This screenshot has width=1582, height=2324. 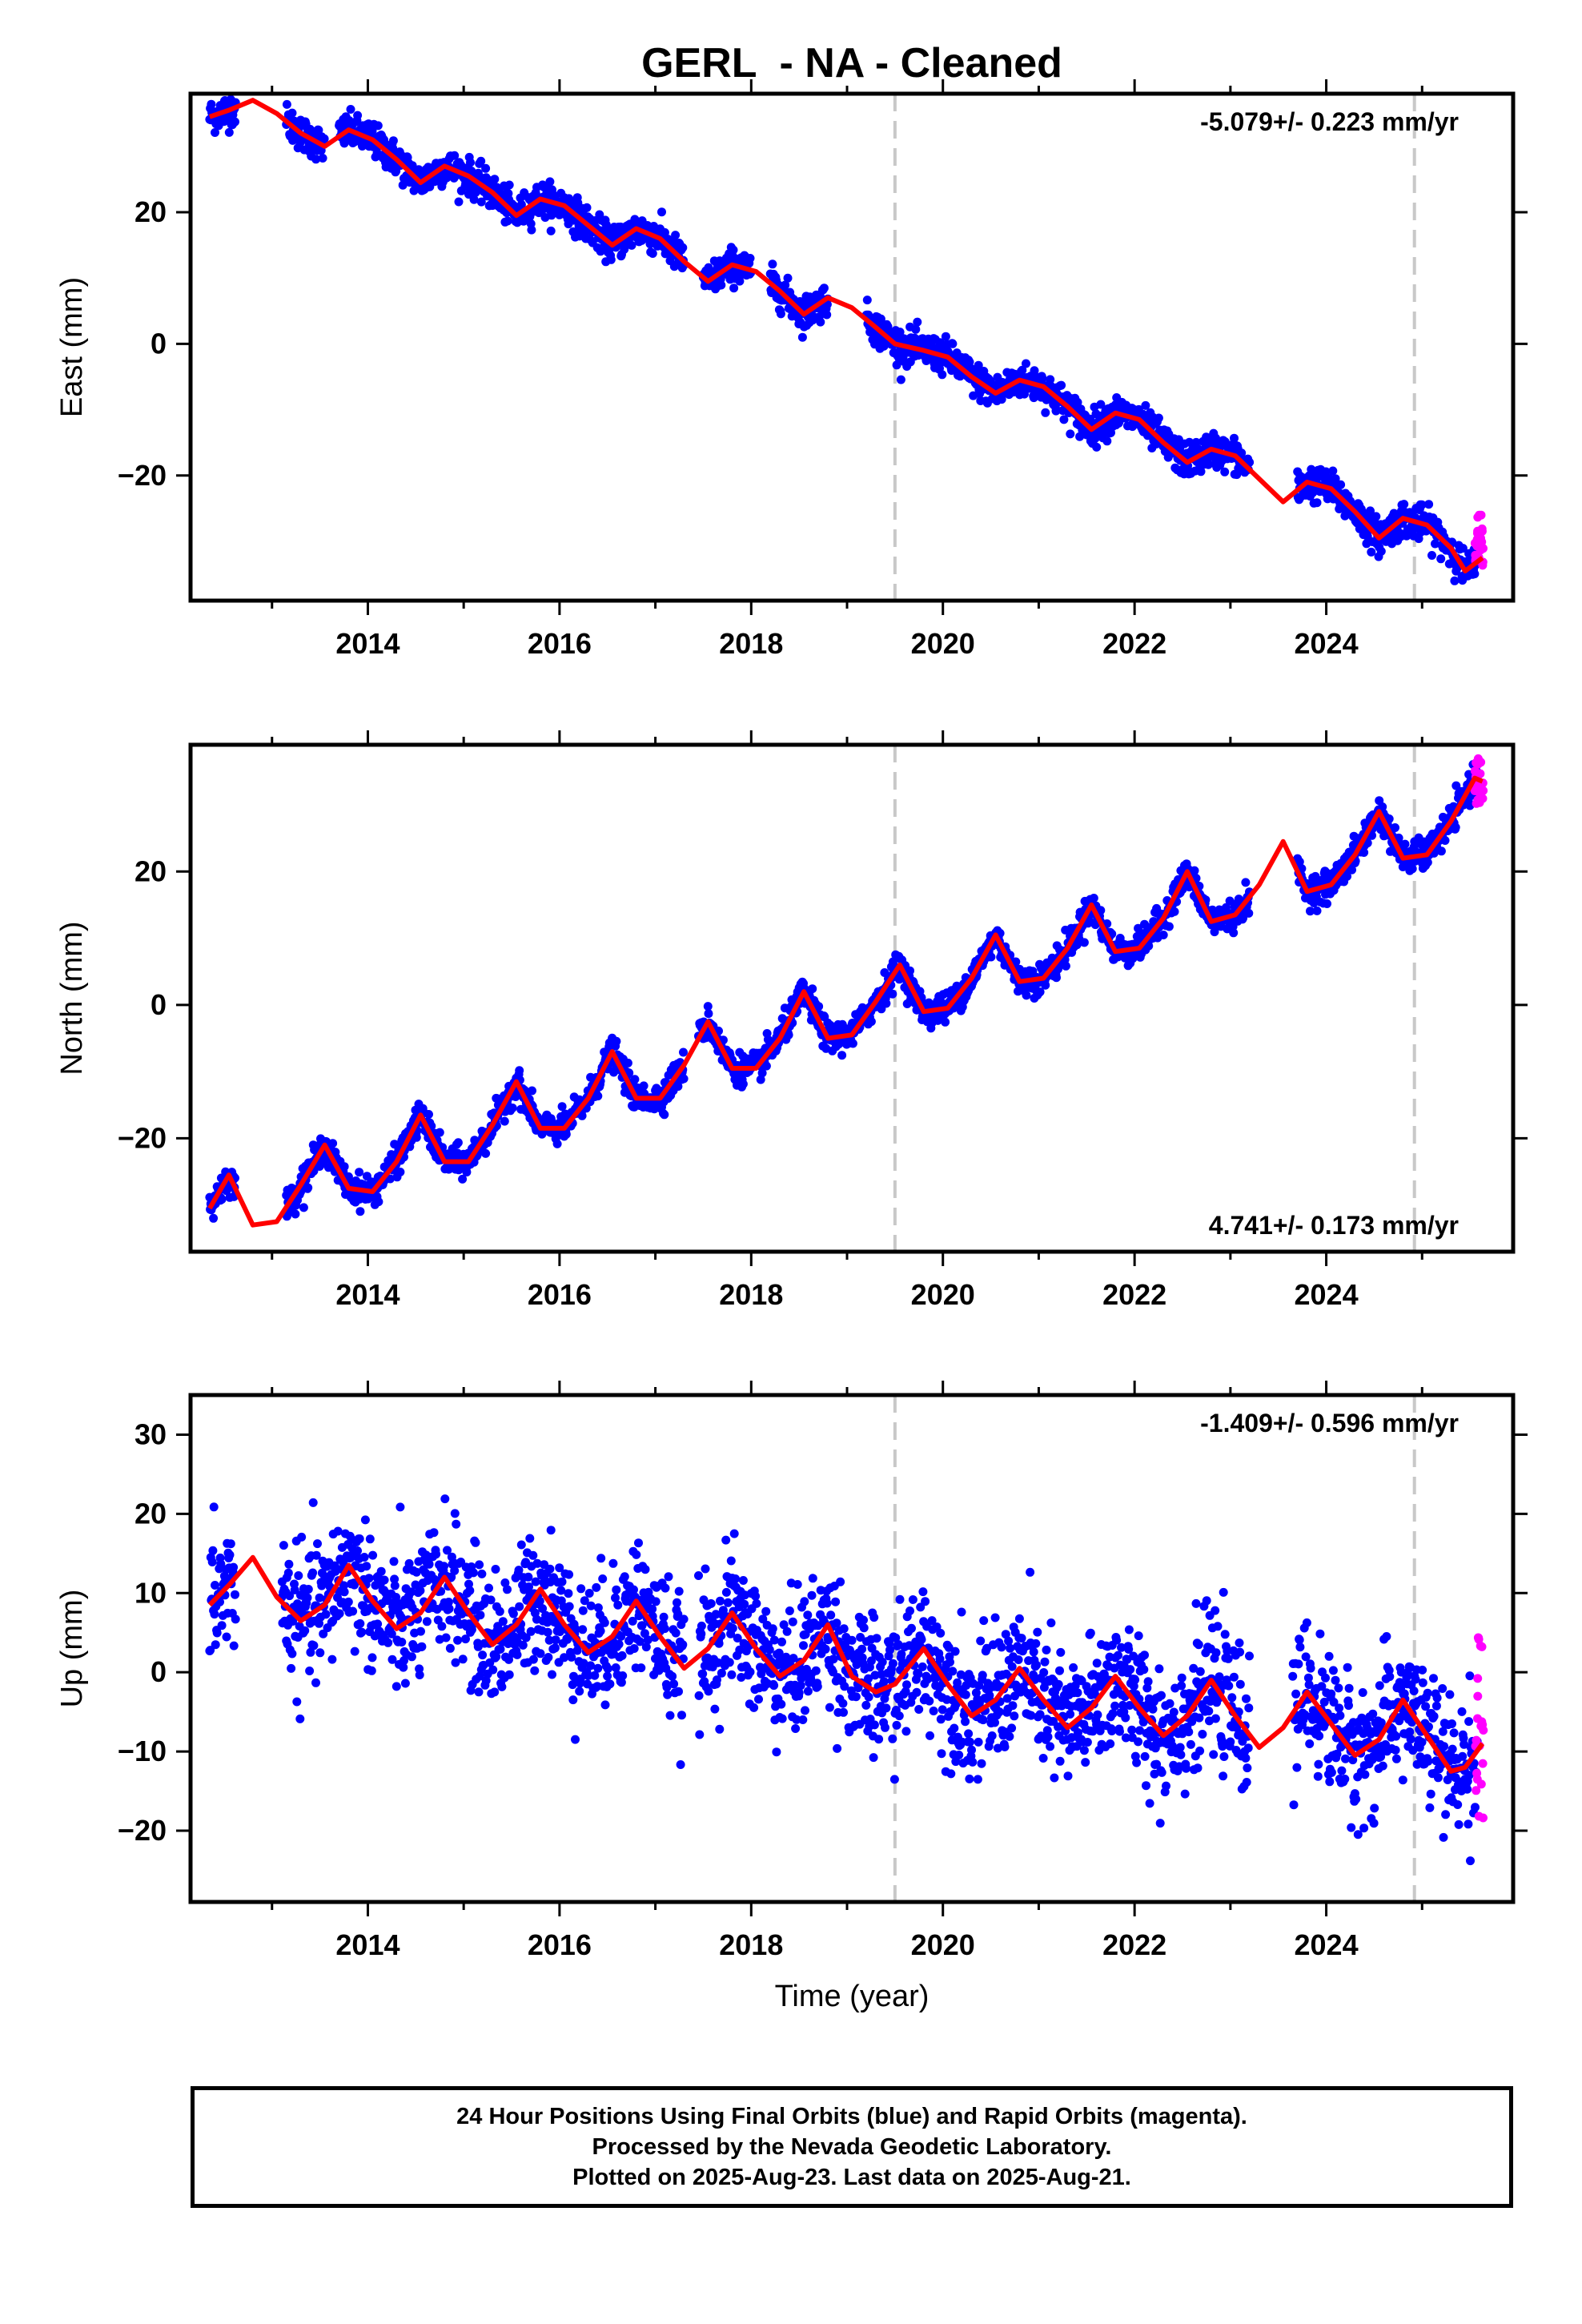 I want to click on y-tick-label: −20, so click(x=142, y=1137).